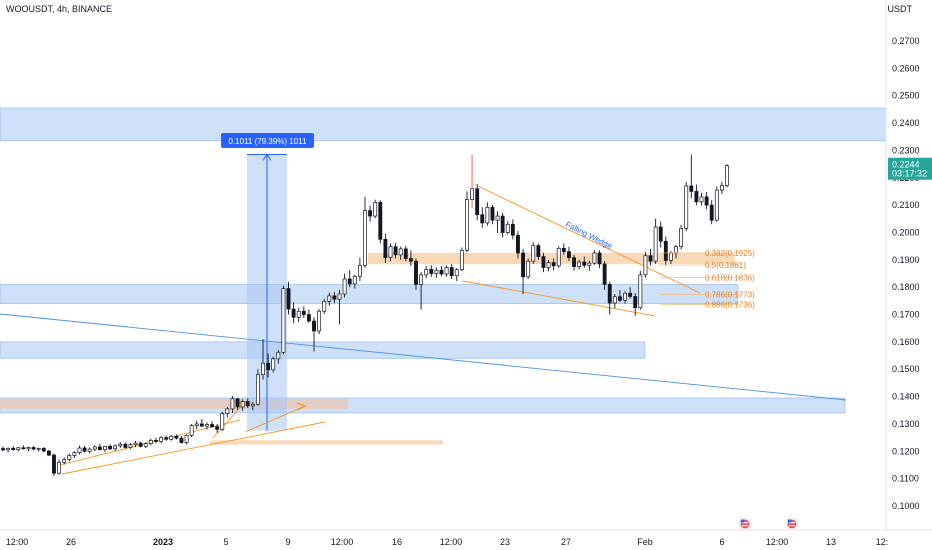 Image resolution: width=932 pixels, height=550 pixels. What do you see at coordinates (71, 542) in the screenshot?
I see `x-tick-label: 26` at bounding box center [71, 542].